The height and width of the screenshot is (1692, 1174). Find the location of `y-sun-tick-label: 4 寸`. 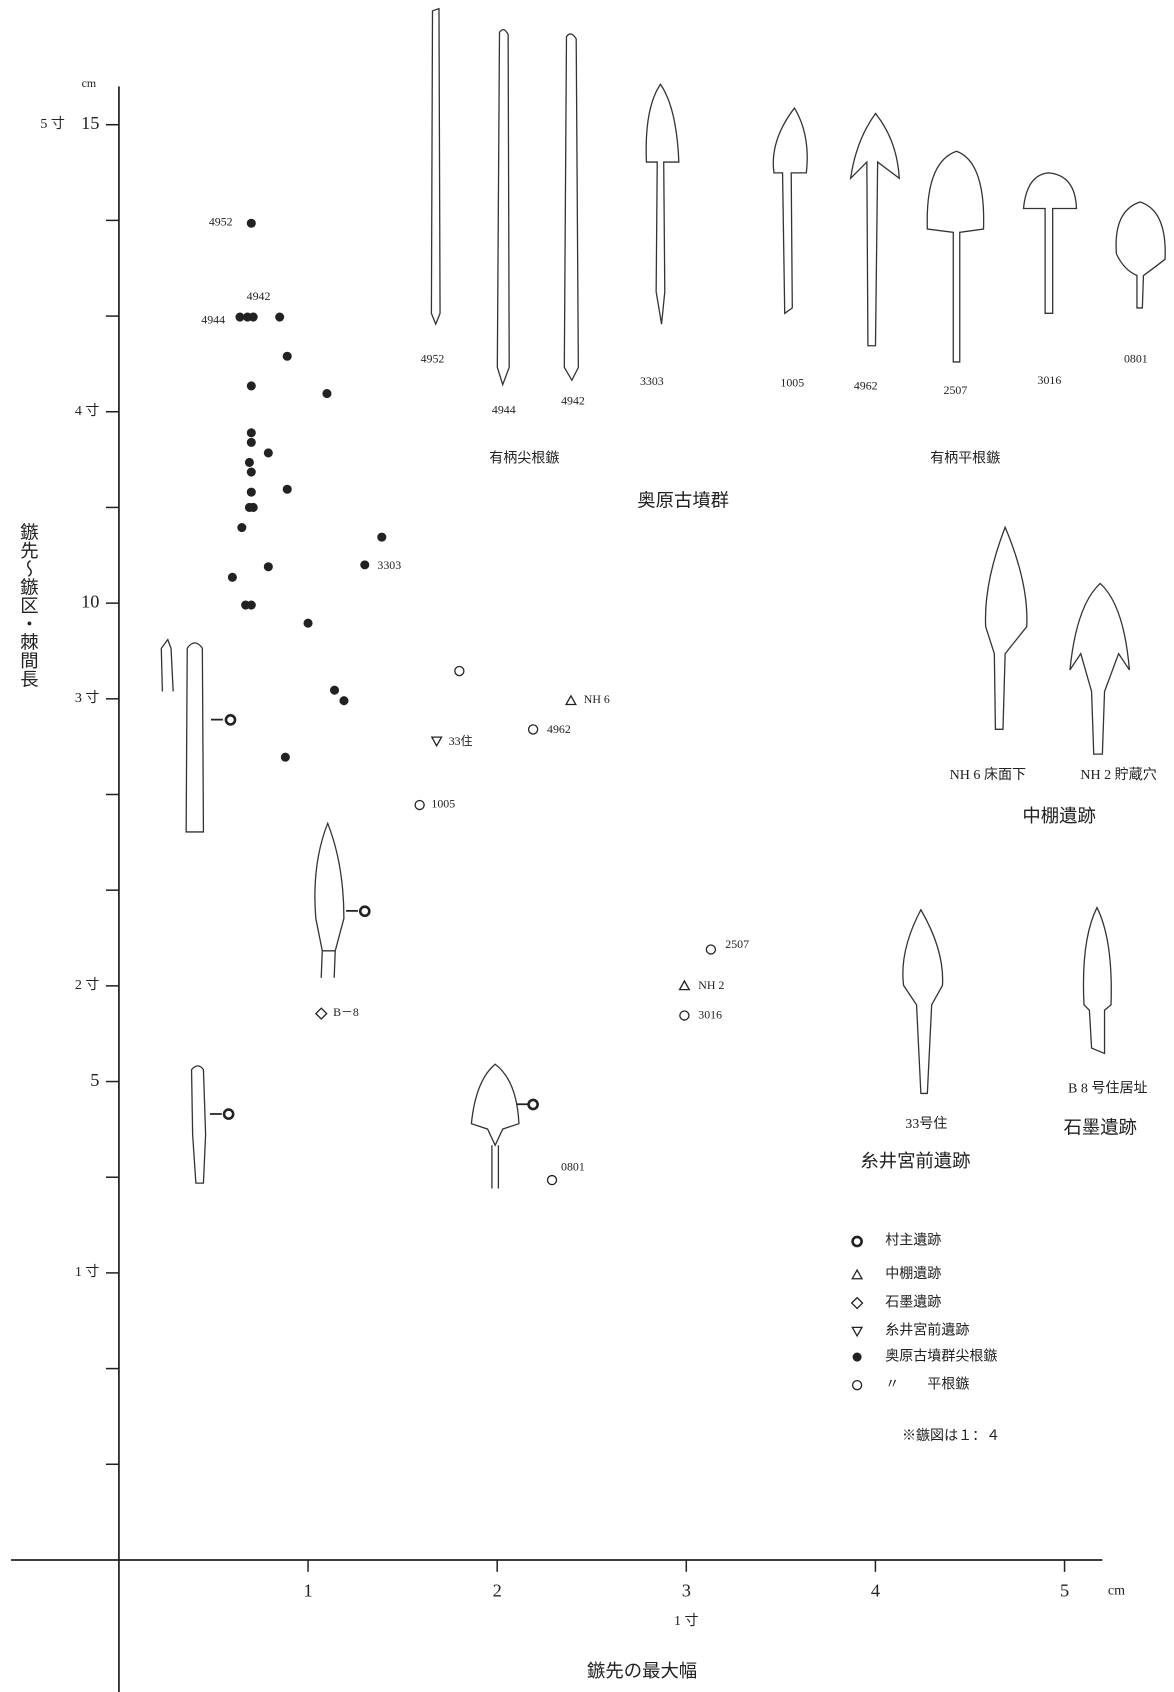

y-sun-tick-label: 4 寸 is located at coordinates (87, 411).